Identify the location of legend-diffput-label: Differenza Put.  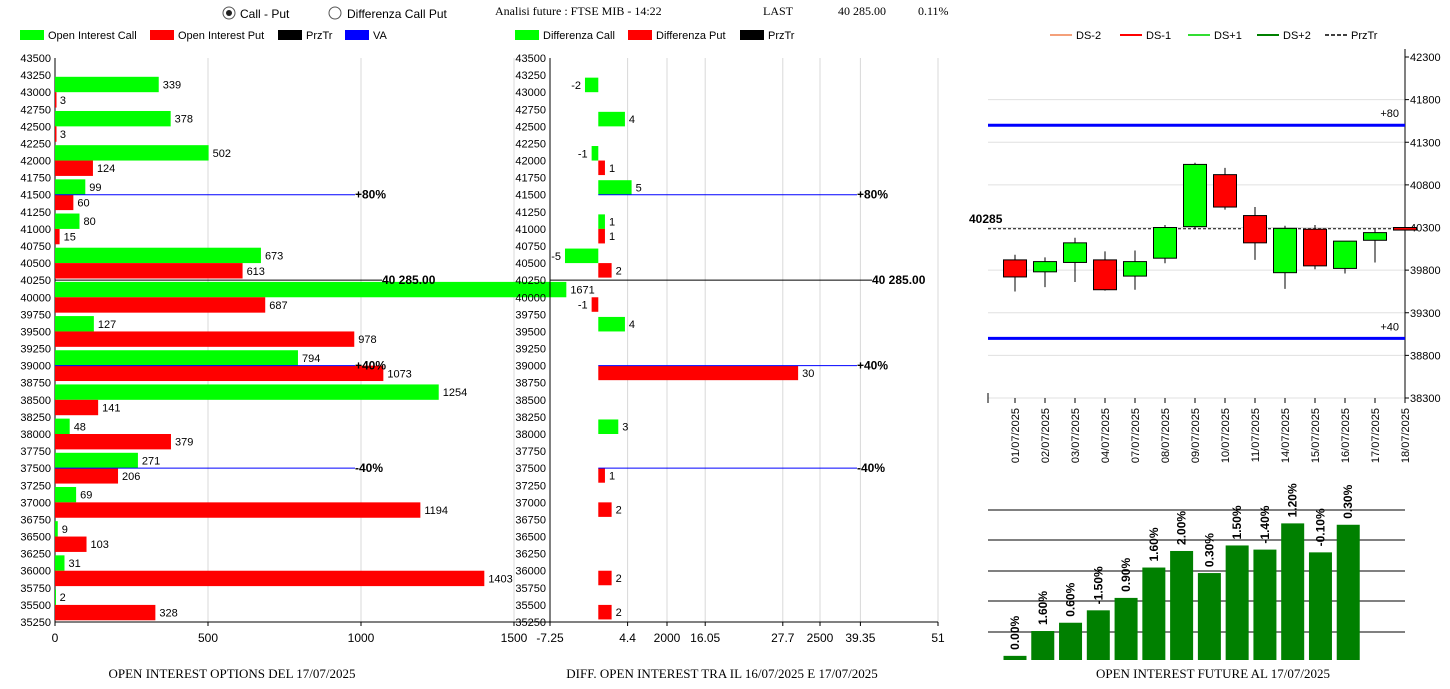
(691, 36).